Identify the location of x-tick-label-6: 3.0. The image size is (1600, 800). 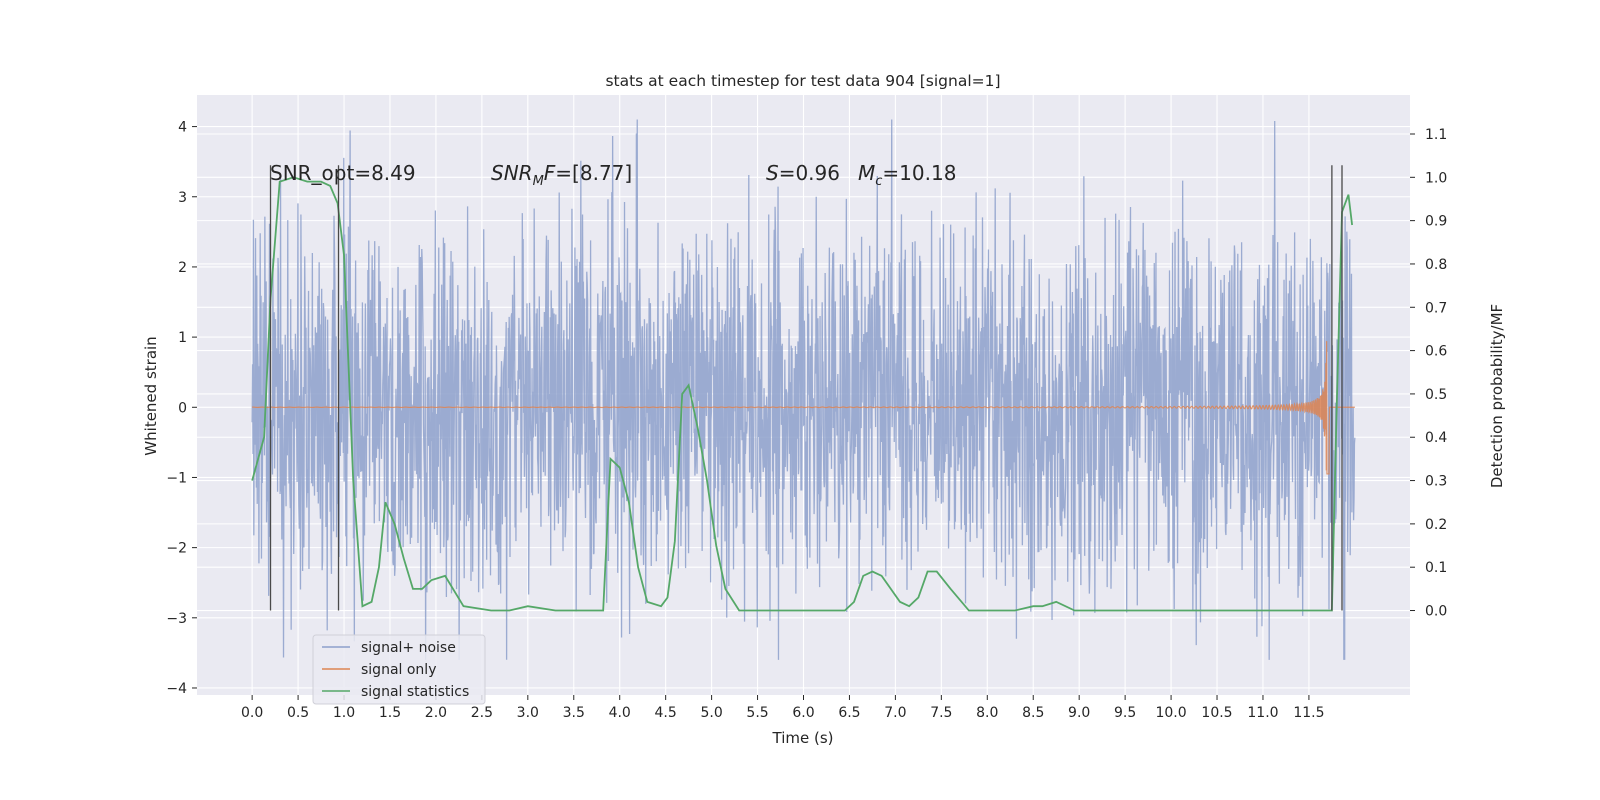
(528, 713).